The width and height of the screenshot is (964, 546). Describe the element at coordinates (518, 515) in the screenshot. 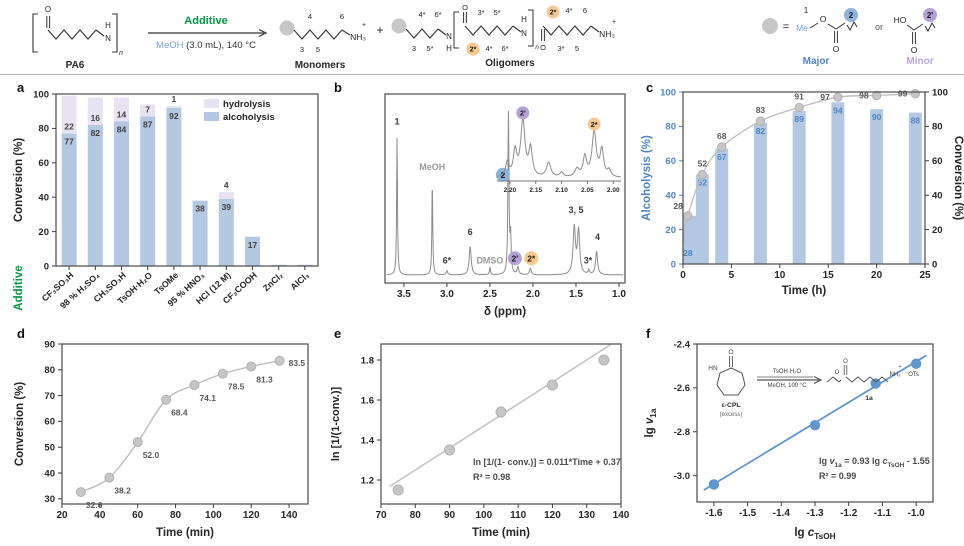

I see `x-tick-label: 110` at that location.